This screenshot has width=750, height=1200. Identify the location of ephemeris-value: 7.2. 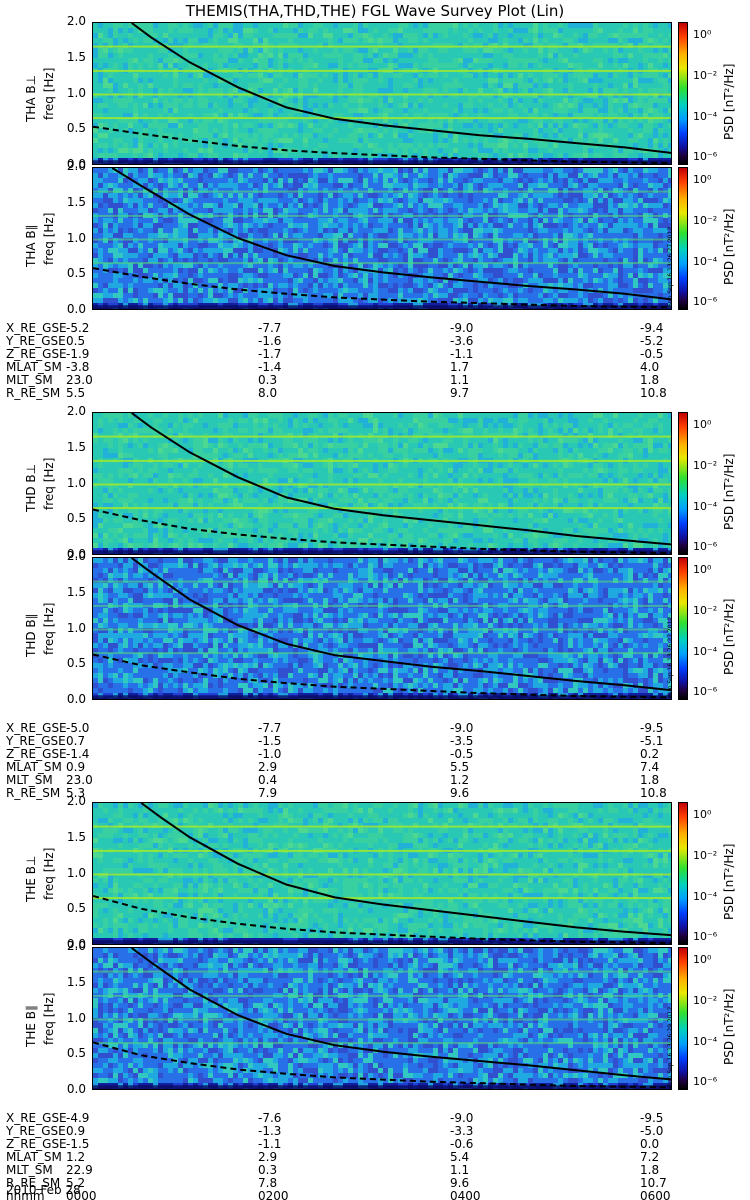
(660, 1157).